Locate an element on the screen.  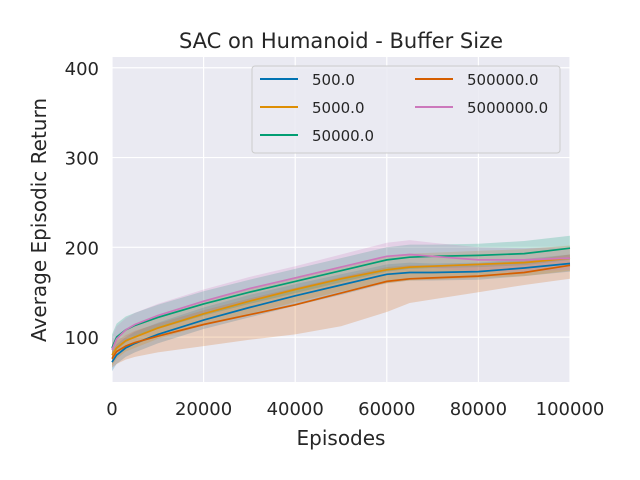
y-tick-label: 100 is located at coordinates (82, 338).